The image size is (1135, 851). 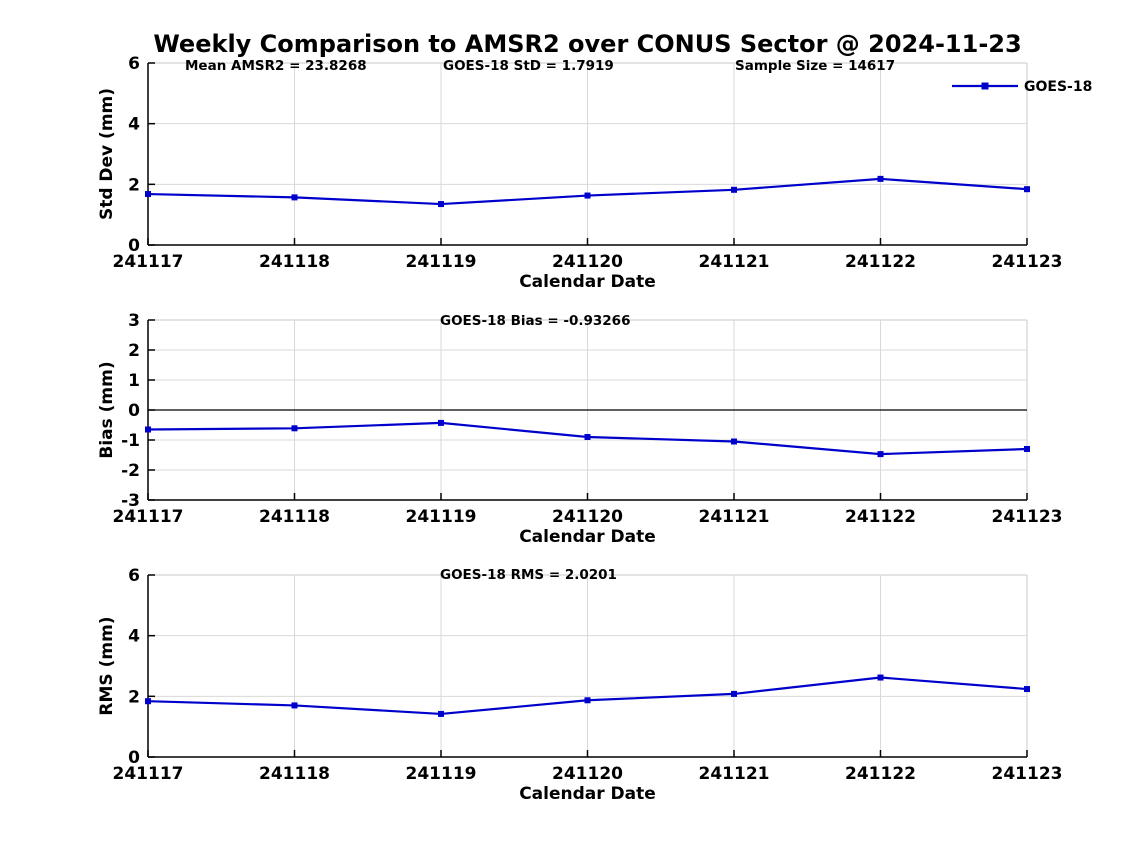 What do you see at coordinates (528, 575) in the screenshot?
I see `rms-annotation: GOES-18 RMS = 2.0201` at bounding box center [528, 575].